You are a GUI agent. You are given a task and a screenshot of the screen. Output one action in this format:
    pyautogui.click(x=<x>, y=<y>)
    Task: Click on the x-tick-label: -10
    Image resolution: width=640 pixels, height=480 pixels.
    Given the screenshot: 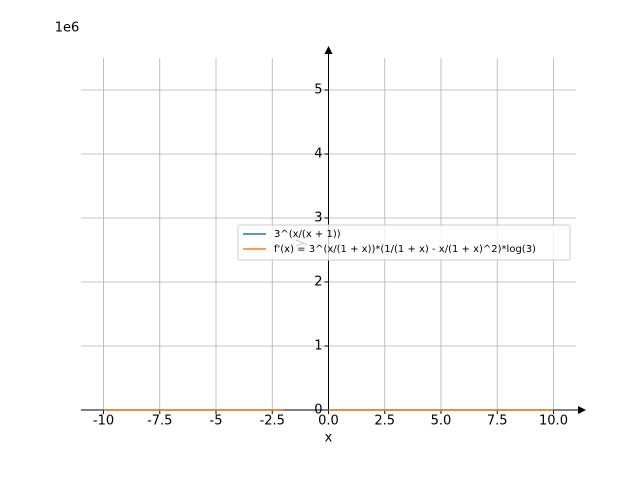 What is the action you would take?
    pyautogui.click(x=103, y=421)
    